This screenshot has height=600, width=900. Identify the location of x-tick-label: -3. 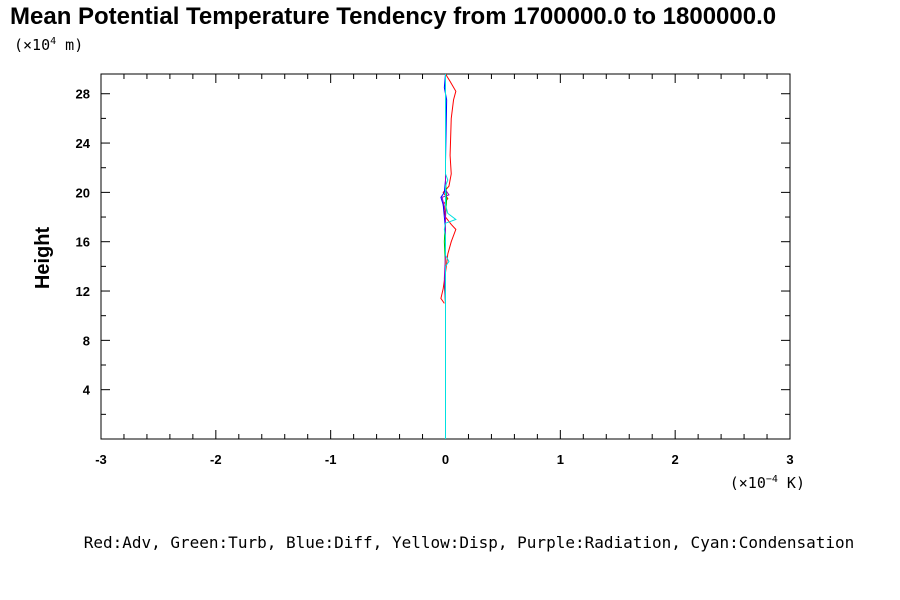
(101, 459).